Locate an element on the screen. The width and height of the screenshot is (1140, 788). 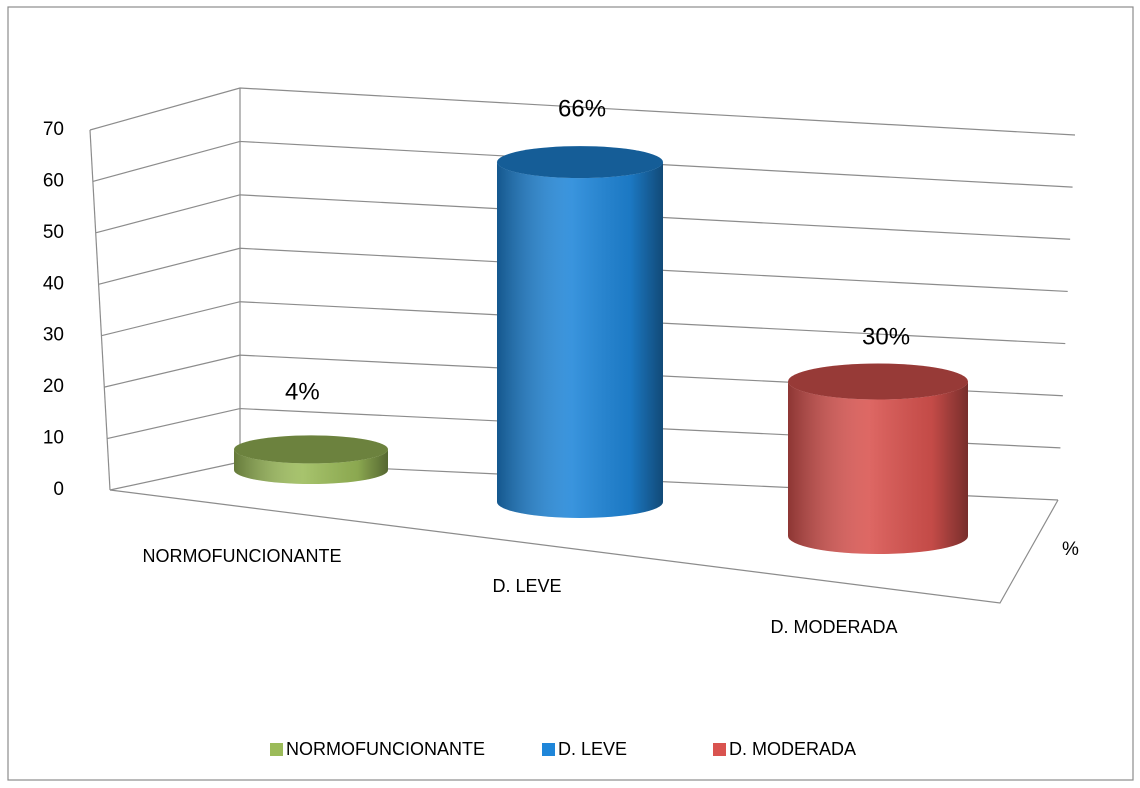
legend-label: D. MODERADA is located at coordinates (792, 749).